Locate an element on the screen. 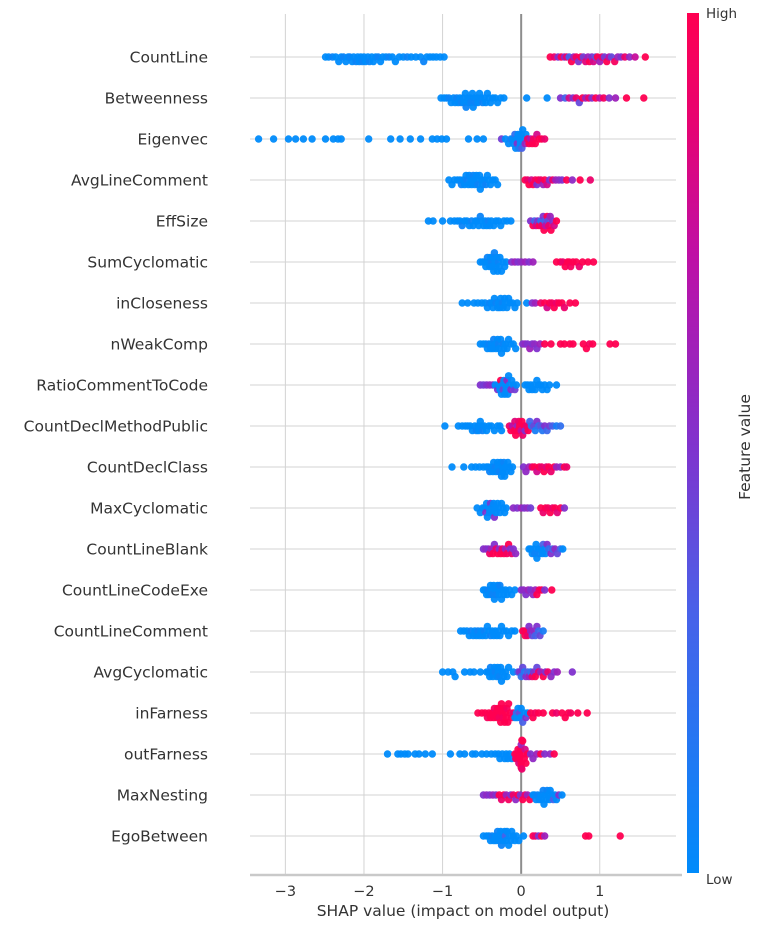 This screenshot has height=934, width=770. x-tick-label: −2 is located at coordinates (363, 892).